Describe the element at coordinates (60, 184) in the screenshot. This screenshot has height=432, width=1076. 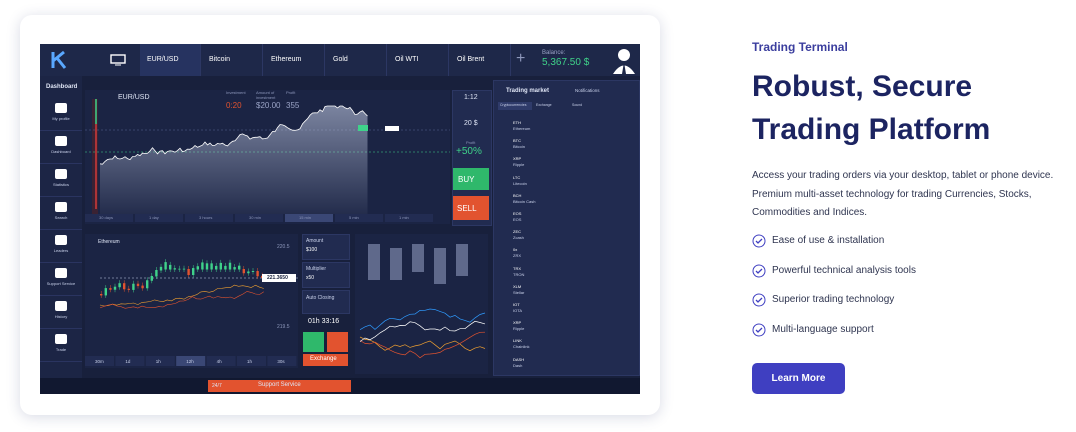
I see `sidebar-label: Statistics` at that location.